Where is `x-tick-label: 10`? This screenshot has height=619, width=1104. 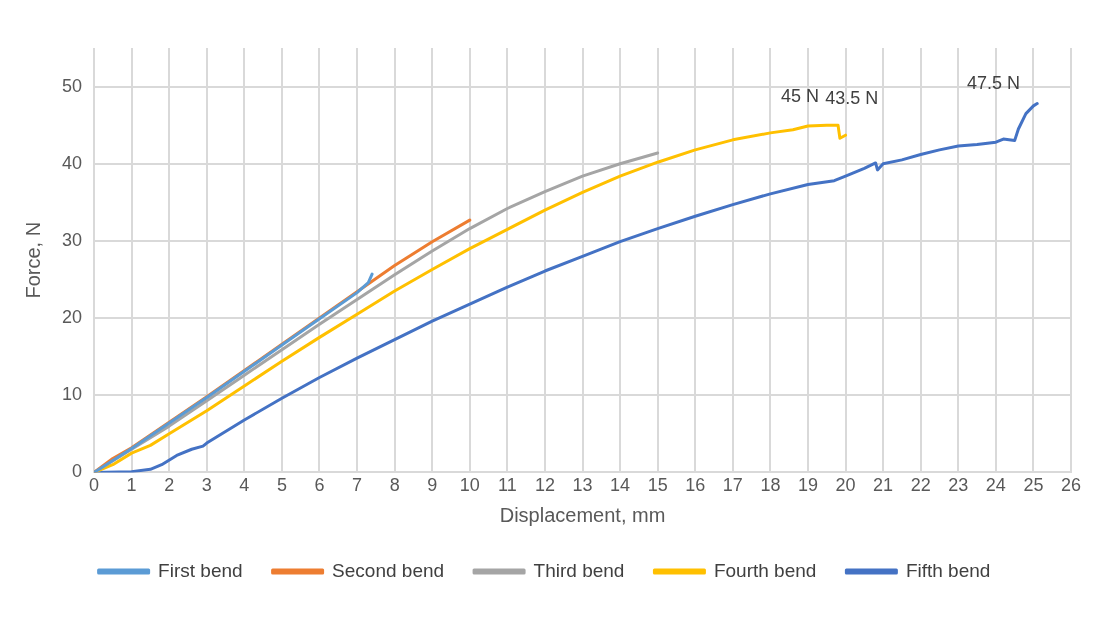 x-tick-label: 10 is located at coordinates (469, 485).